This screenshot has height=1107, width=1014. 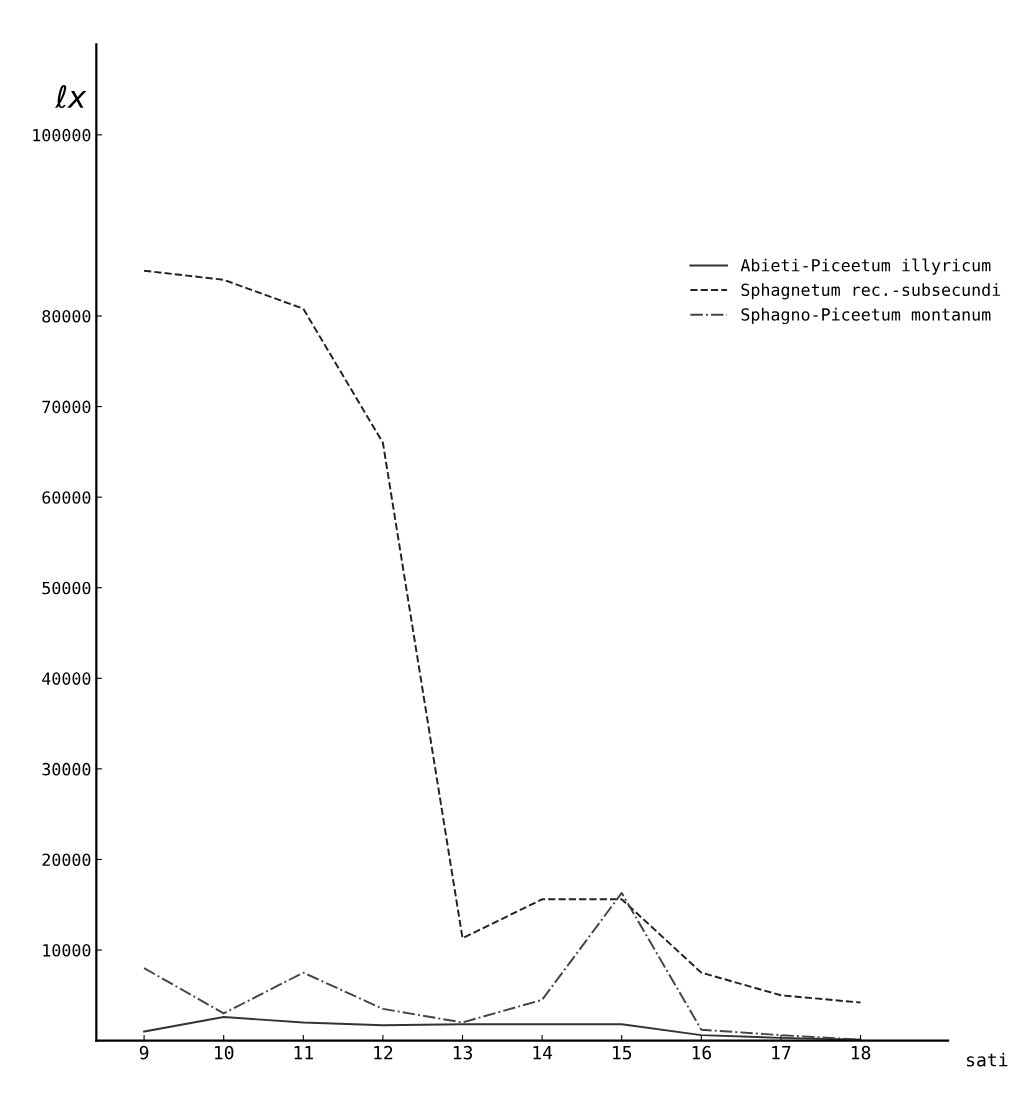 I want to click on x-tick-label: 16, so click(x=702, y=1052).